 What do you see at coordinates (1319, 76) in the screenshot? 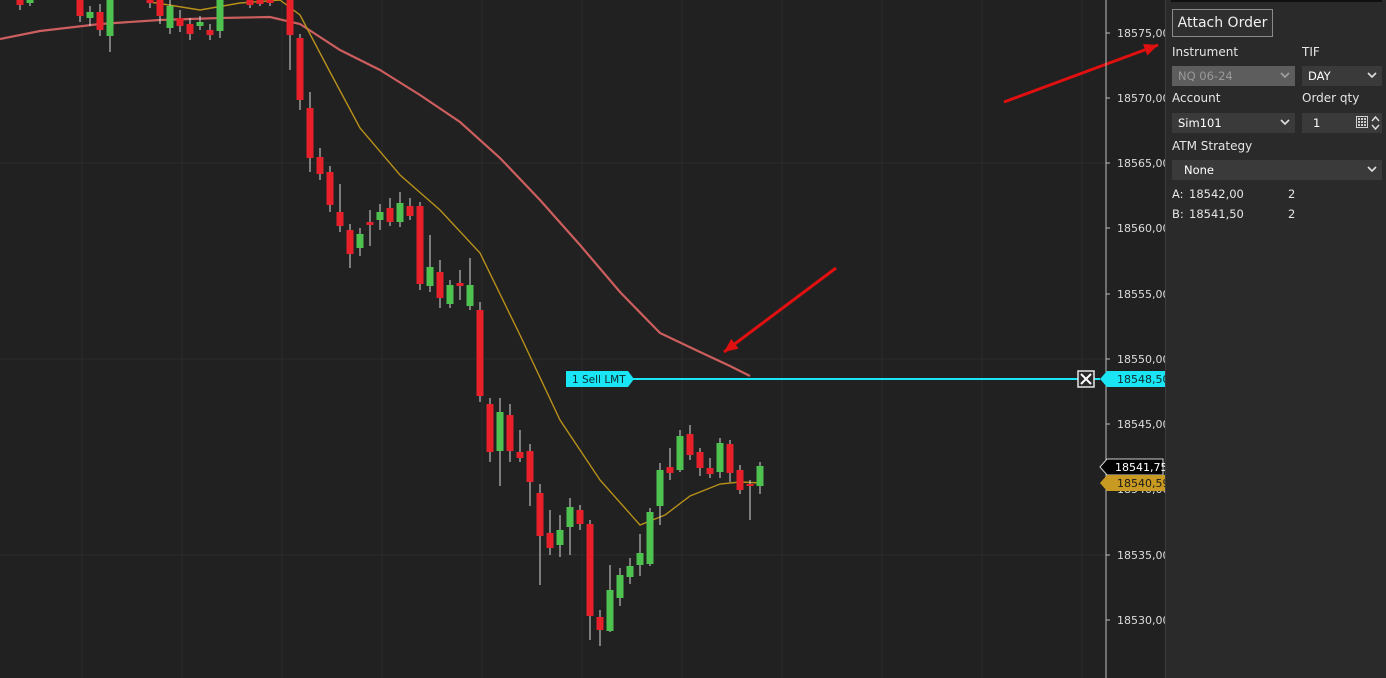
I see `tif-value: DAY` at bounding box center [1319, 76].